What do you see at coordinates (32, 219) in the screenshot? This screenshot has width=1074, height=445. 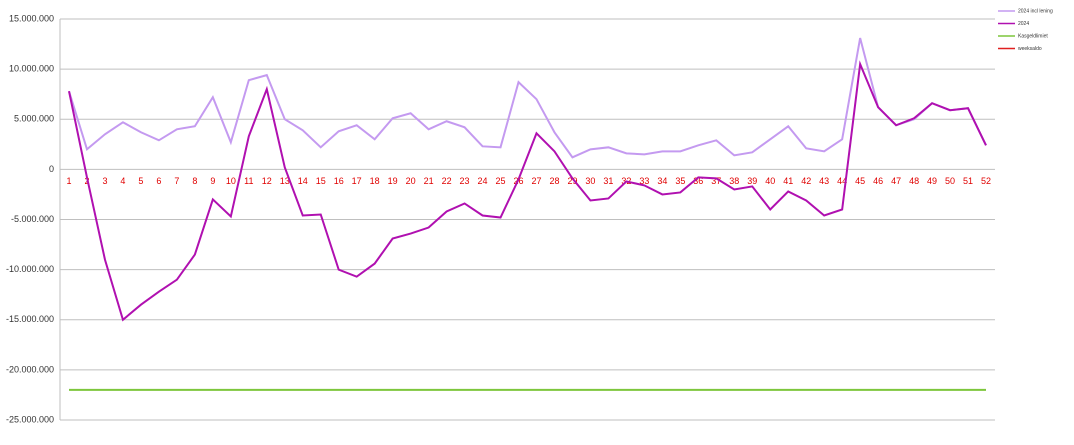 I see `y-tick-label: -5.000.000` at bounding box center [32, 219].